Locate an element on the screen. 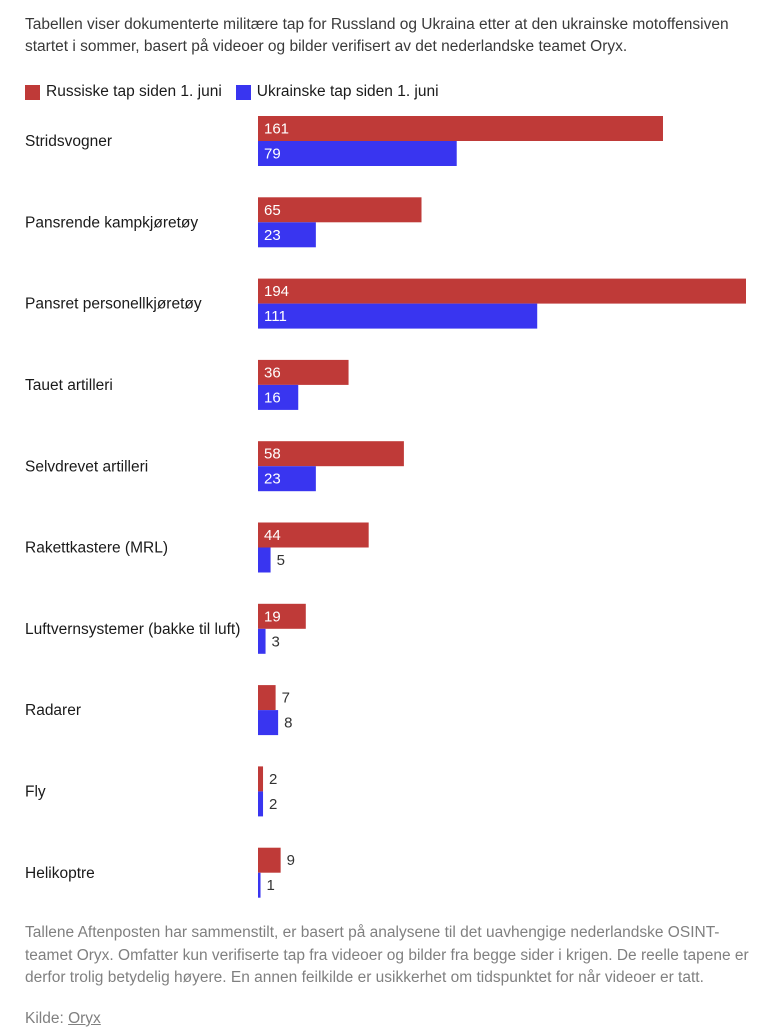 The width and height of the screenshot is (776, 1036). data-label-ukraine: 2 is located at coordinates (273, 804).